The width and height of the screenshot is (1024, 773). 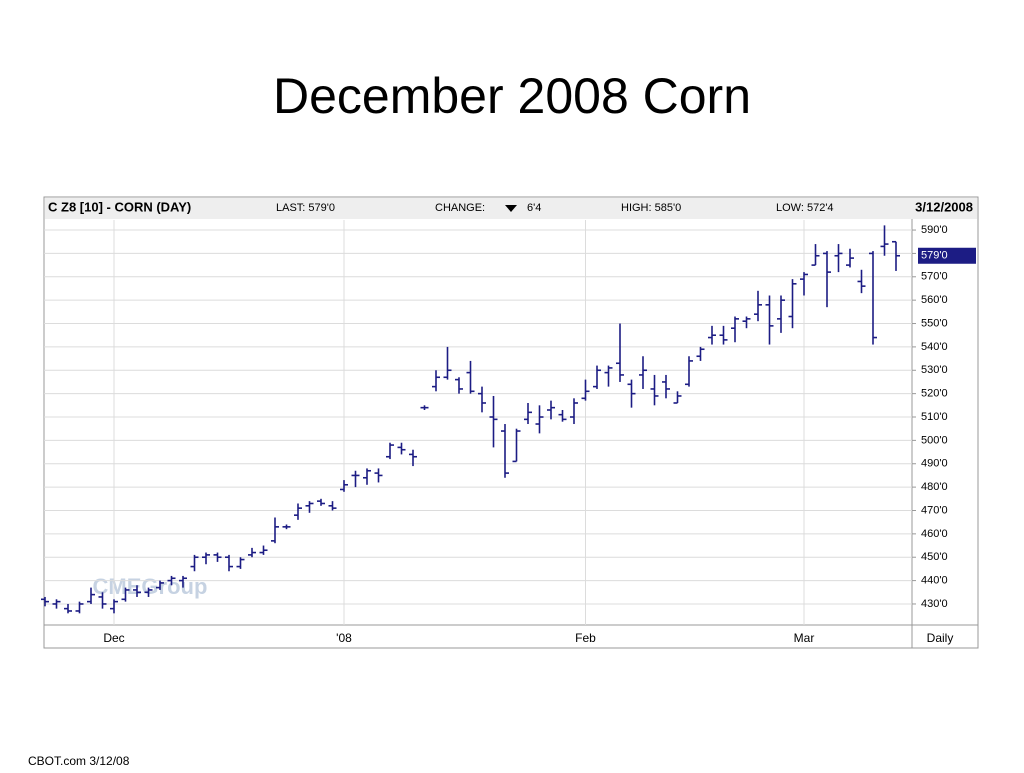 I want to click on y-tick-label: 530'0, so click(x=934, y=370).